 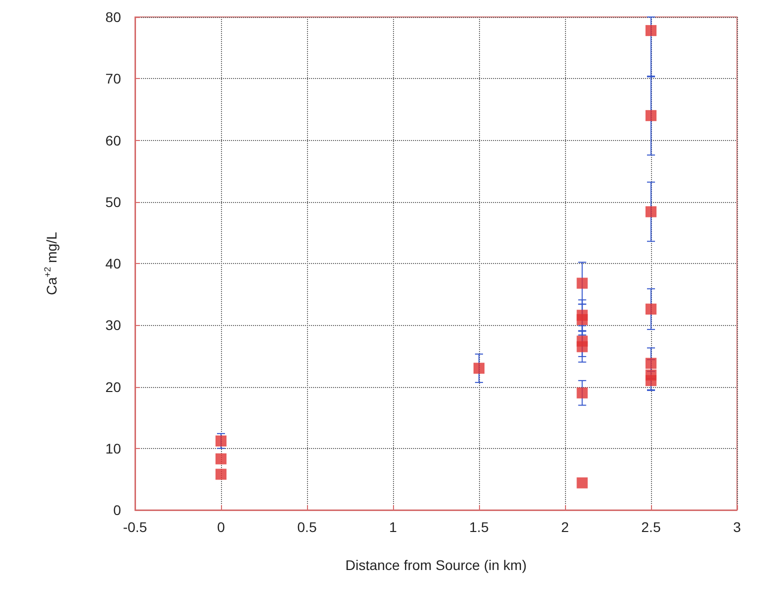 What do you see at coordinates (393, 527) in the screenshot?
I see `x-tick-label: 1` at bounding box center [393, 527].